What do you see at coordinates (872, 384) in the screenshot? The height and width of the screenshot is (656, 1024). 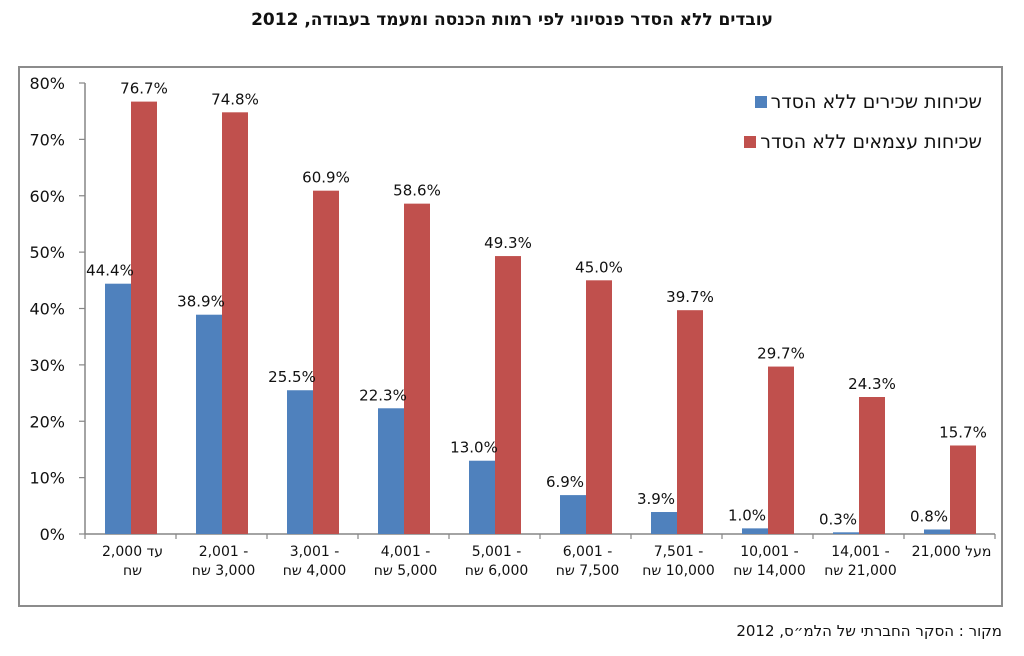 I see `data-label: 24.3%` at bounding box center [872, 384].